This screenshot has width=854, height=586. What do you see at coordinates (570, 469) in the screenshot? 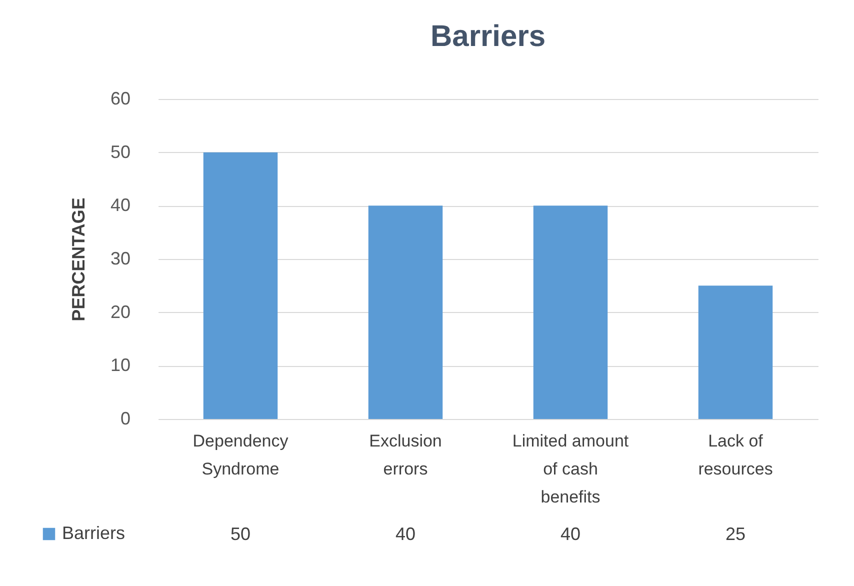
I see `x-tick-label: Limited amount of cash benefits` at bounding box center [570, 469].